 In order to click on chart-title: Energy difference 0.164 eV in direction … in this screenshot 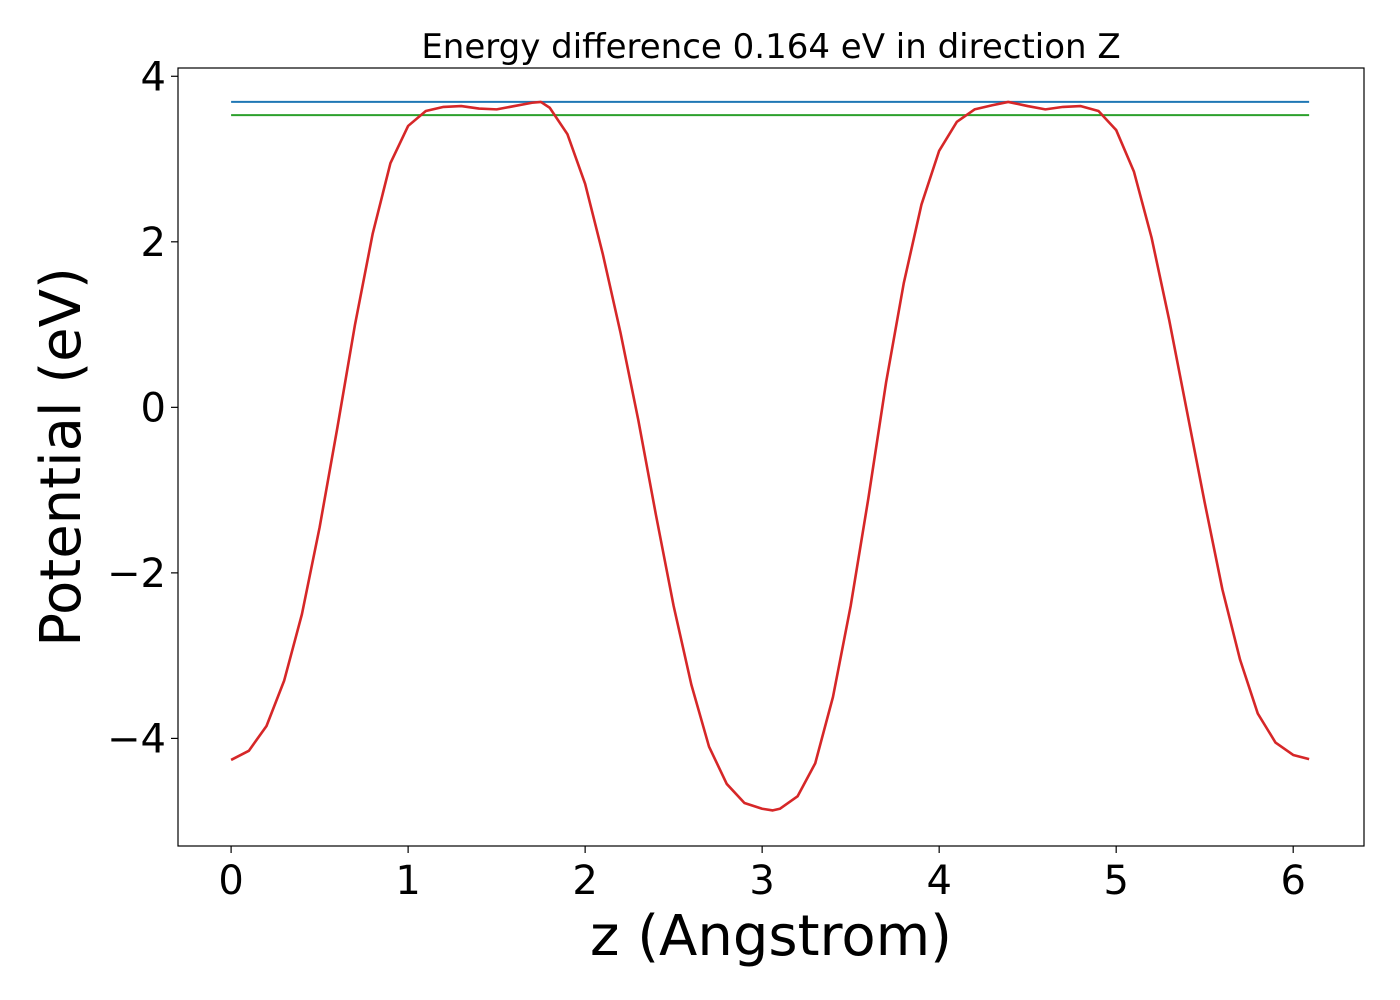, I will do `click(770, 47)`.